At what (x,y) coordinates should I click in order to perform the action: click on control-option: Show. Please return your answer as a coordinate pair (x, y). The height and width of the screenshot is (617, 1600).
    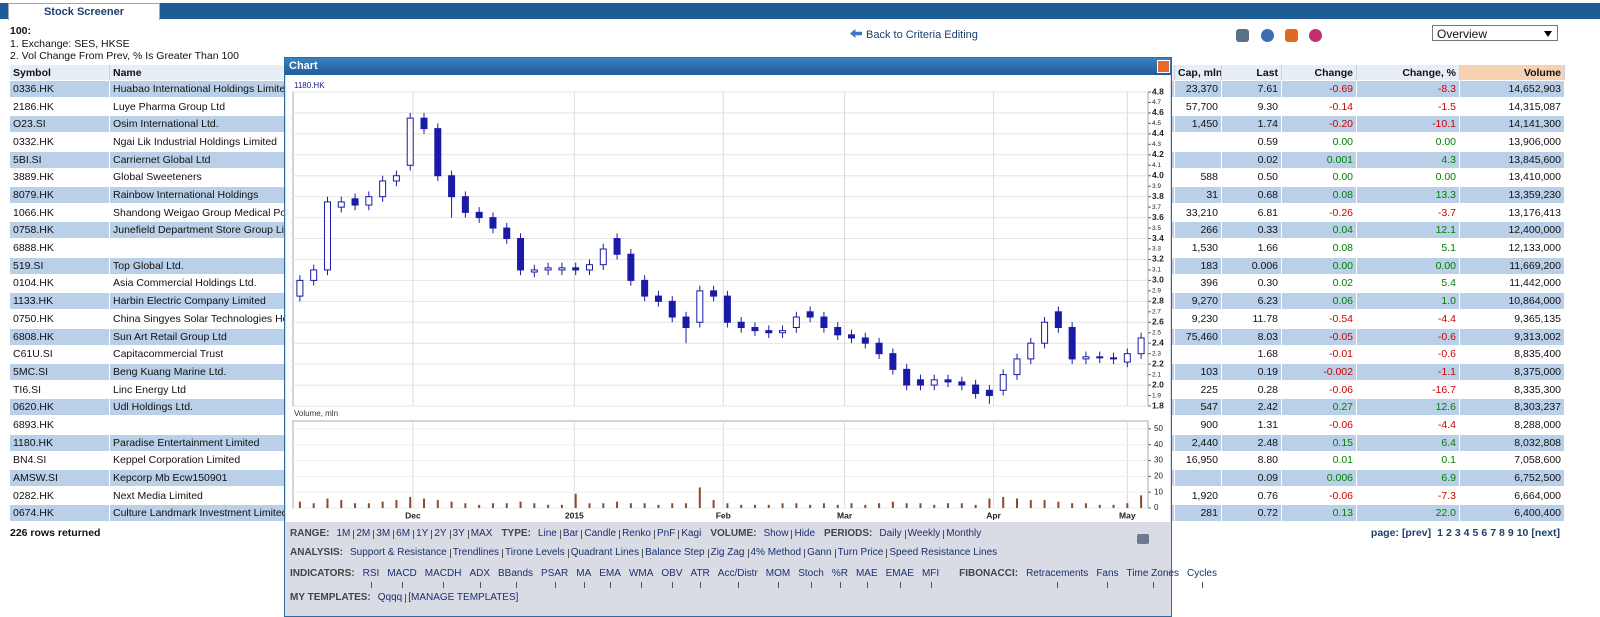
    Looking at the image, I should click on (776, 533).